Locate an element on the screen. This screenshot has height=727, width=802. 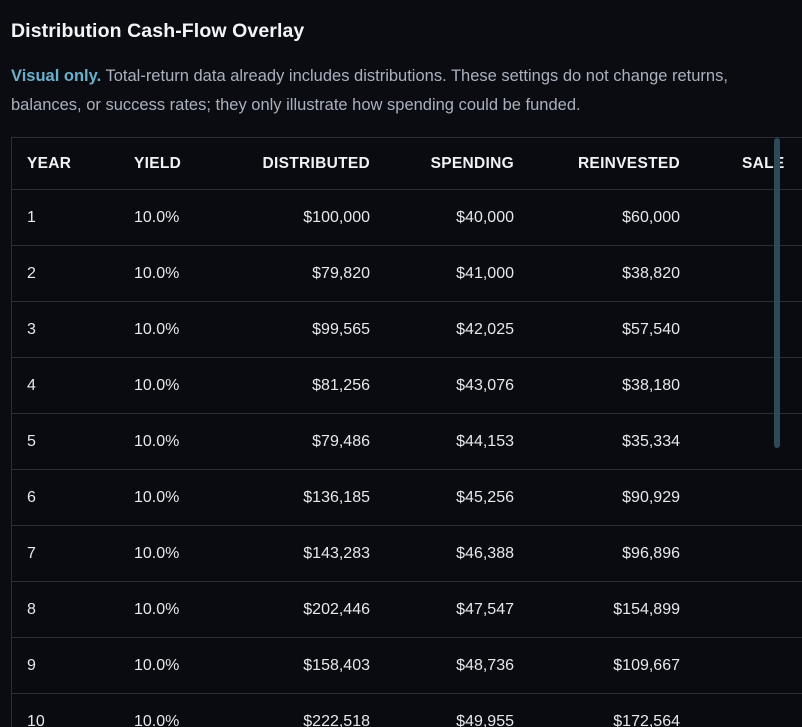
cell-distributed: $158,403 is located at coordinates (299, 665).